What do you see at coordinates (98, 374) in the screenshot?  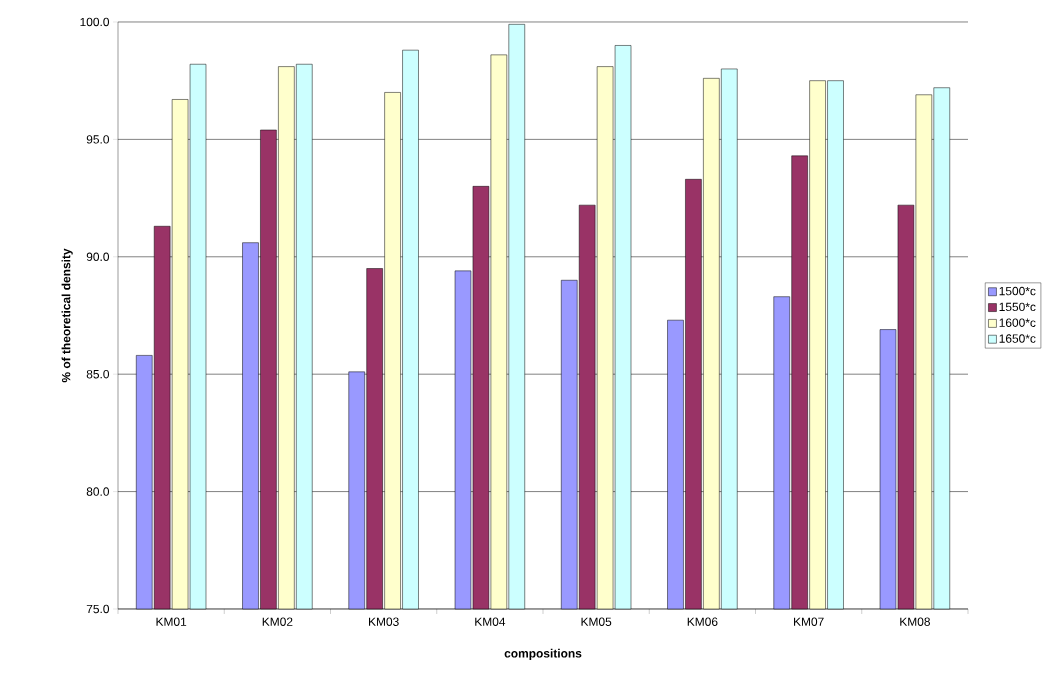 I see `y-tick-label: 85.0` at bounding box center [98, 374].